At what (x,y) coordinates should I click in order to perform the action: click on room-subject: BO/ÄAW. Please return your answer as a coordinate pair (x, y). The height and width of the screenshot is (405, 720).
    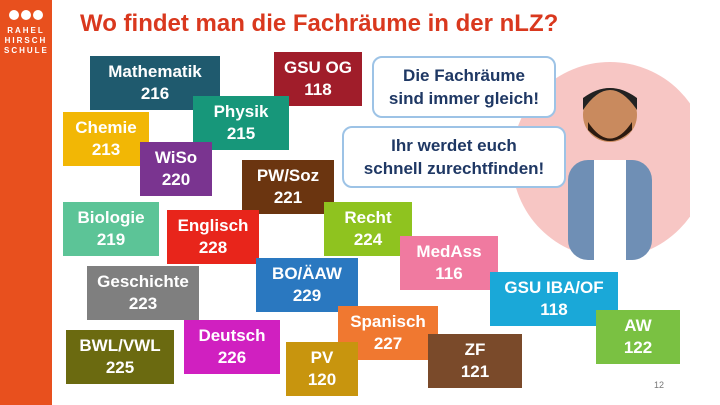
    Looking at the image, I should click on (307, 273).